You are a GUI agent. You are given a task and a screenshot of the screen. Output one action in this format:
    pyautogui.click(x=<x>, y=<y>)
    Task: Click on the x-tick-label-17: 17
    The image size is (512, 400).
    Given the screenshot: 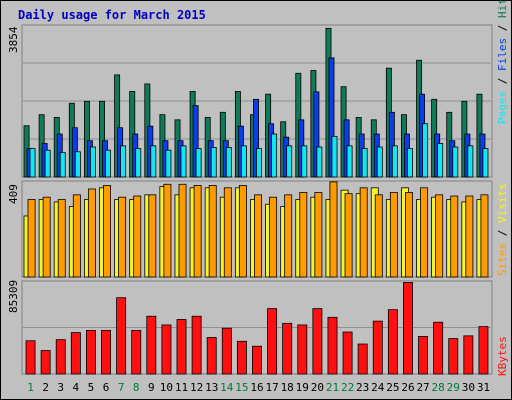 What is the action you would take?
    pyautogui.click(x=271, y=387)
    